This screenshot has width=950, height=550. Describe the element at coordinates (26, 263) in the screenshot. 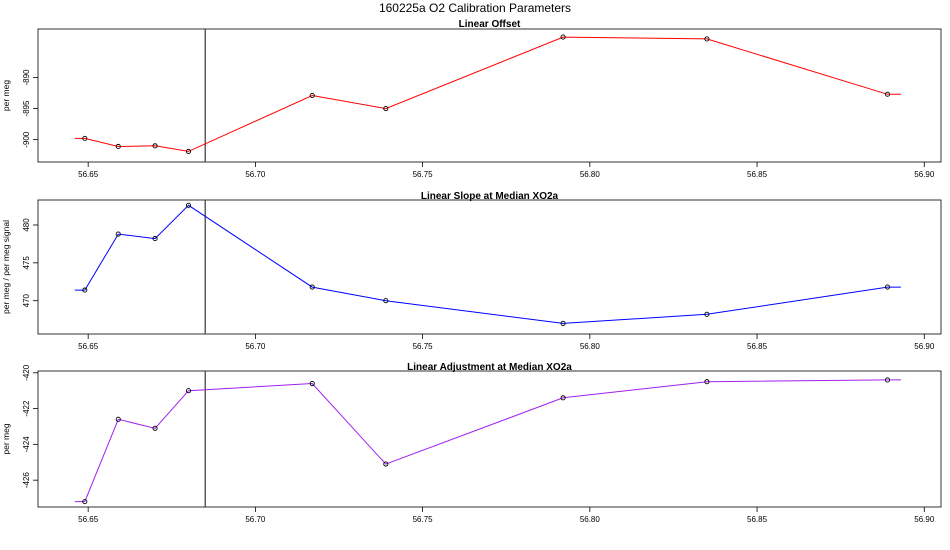

I see `y-tick-label: 475` at that location.